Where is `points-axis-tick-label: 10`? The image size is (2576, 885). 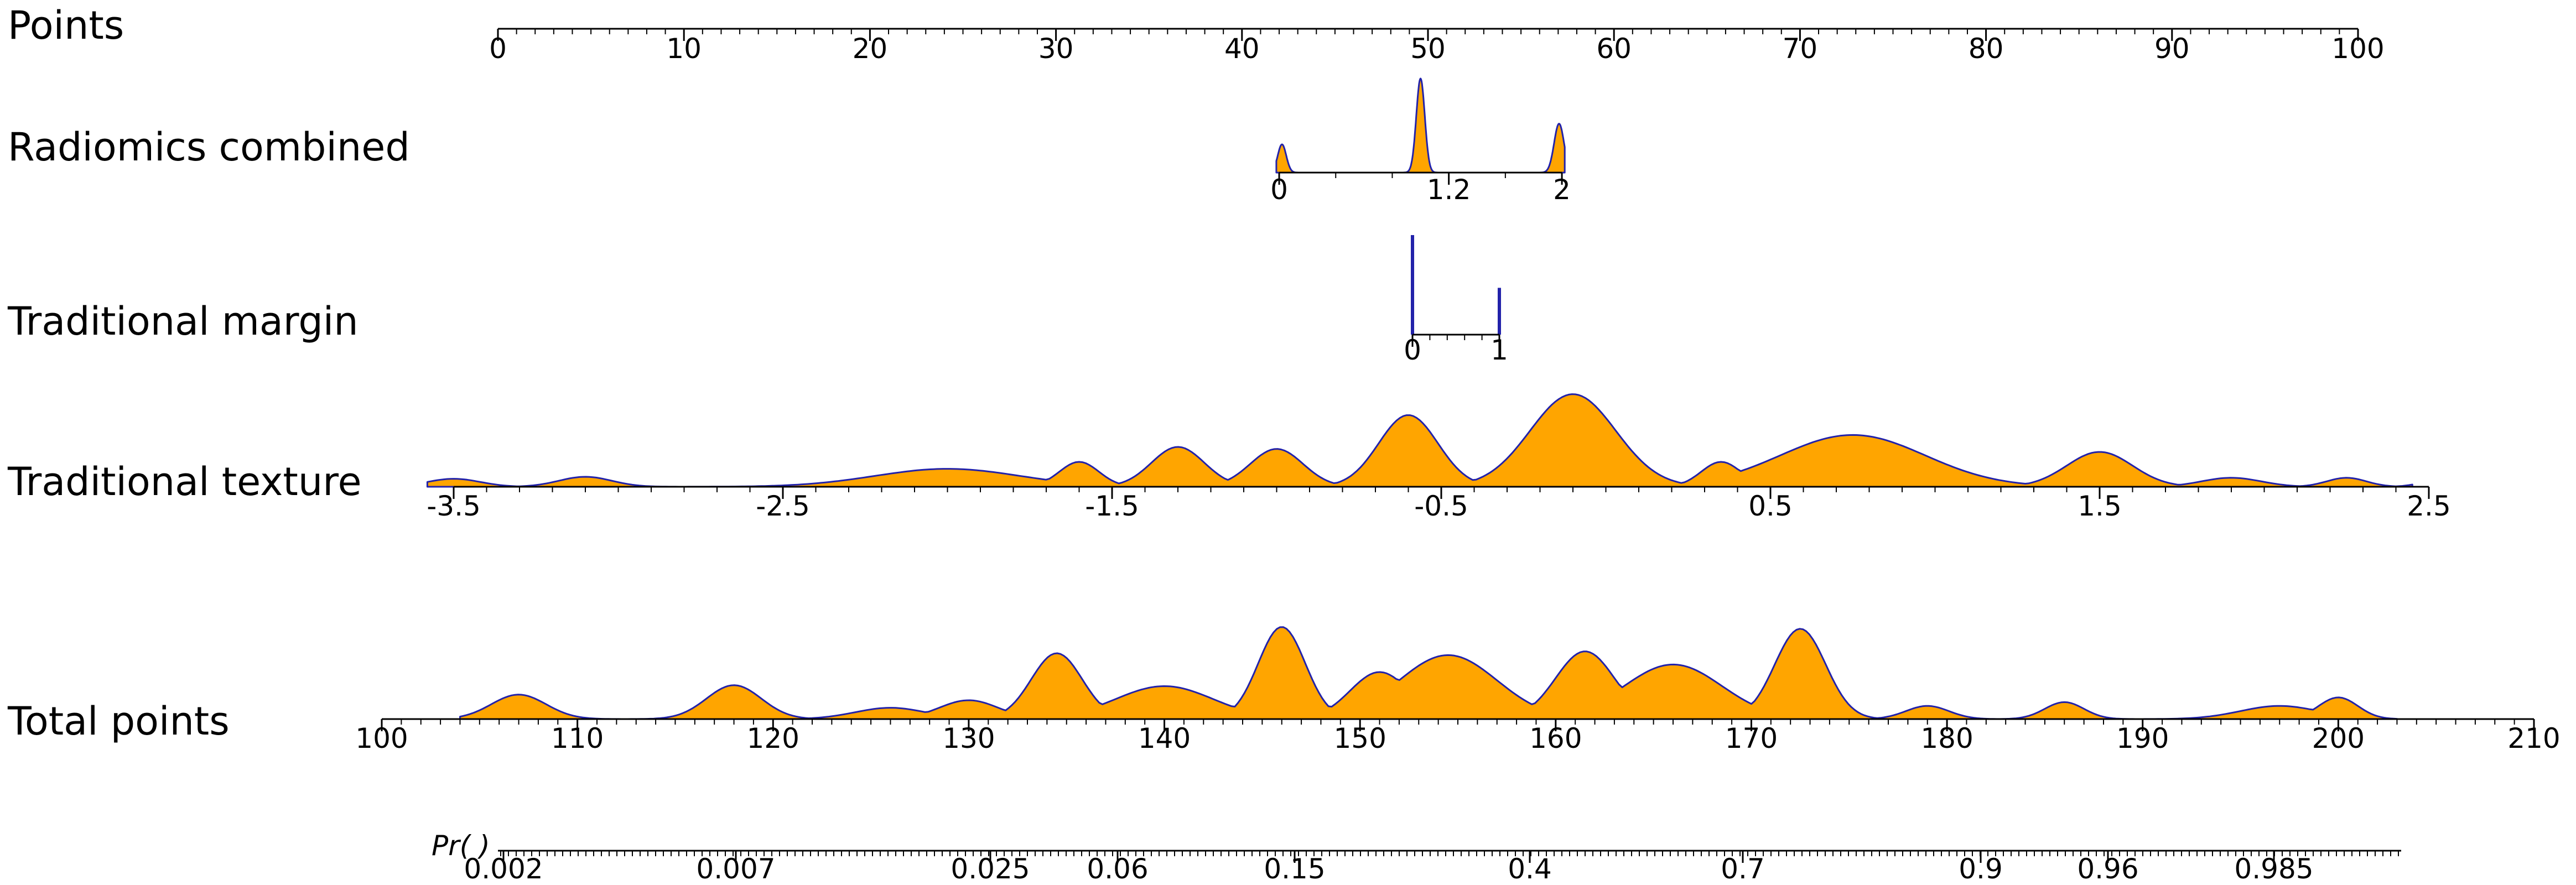 points-axis-tick-label: 10 is located at coordinates (684, 49).